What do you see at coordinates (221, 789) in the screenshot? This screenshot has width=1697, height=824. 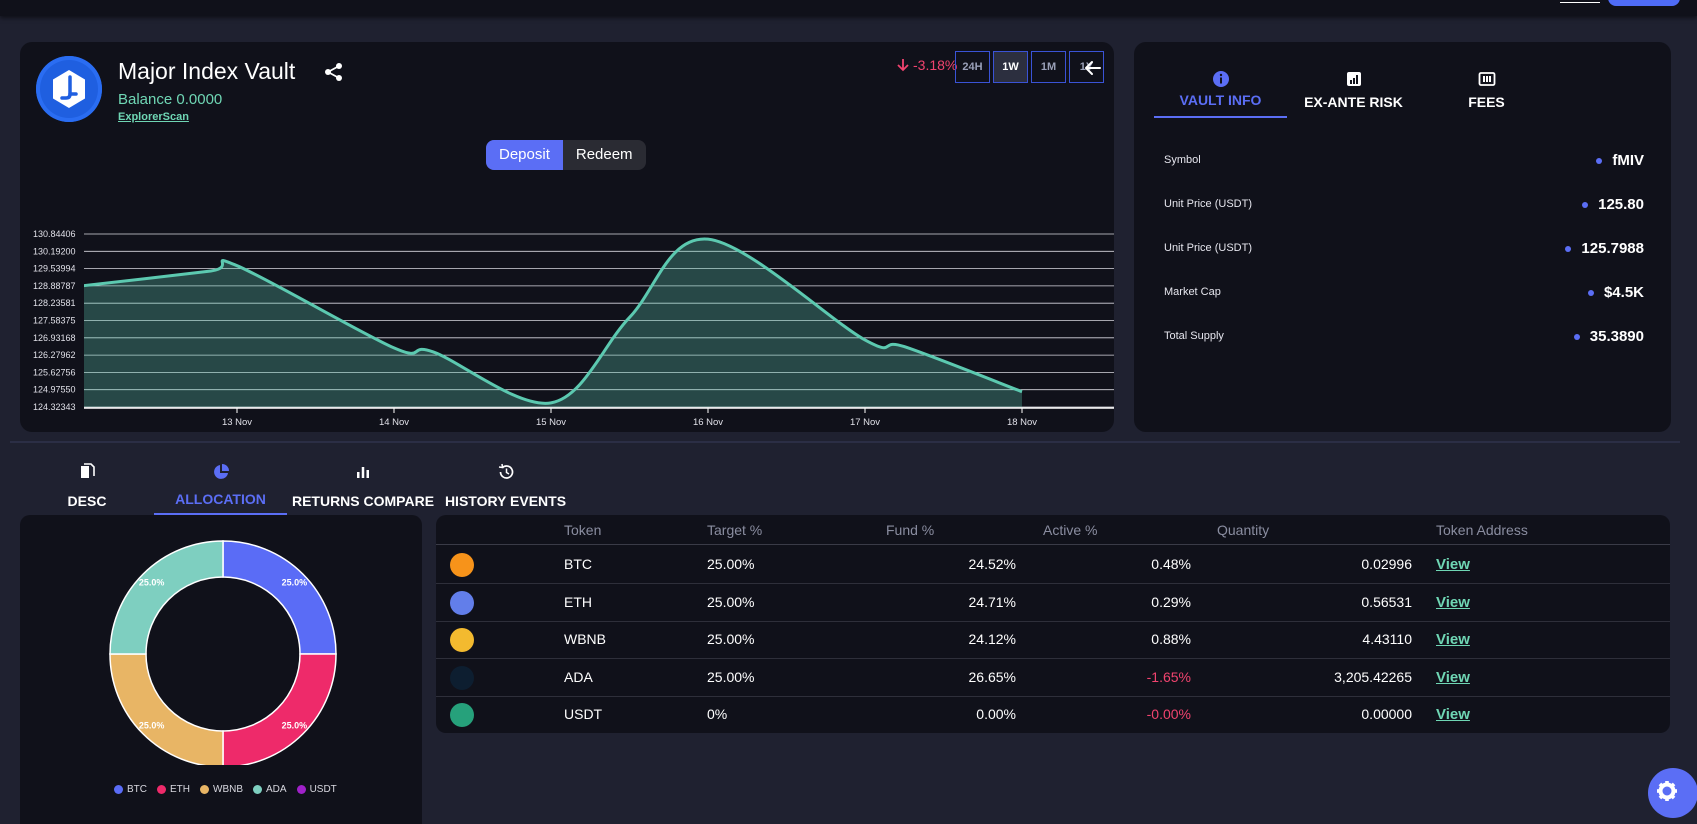 I see `legend-item-wbnb: WBNB` at bounding box center [221, 789].